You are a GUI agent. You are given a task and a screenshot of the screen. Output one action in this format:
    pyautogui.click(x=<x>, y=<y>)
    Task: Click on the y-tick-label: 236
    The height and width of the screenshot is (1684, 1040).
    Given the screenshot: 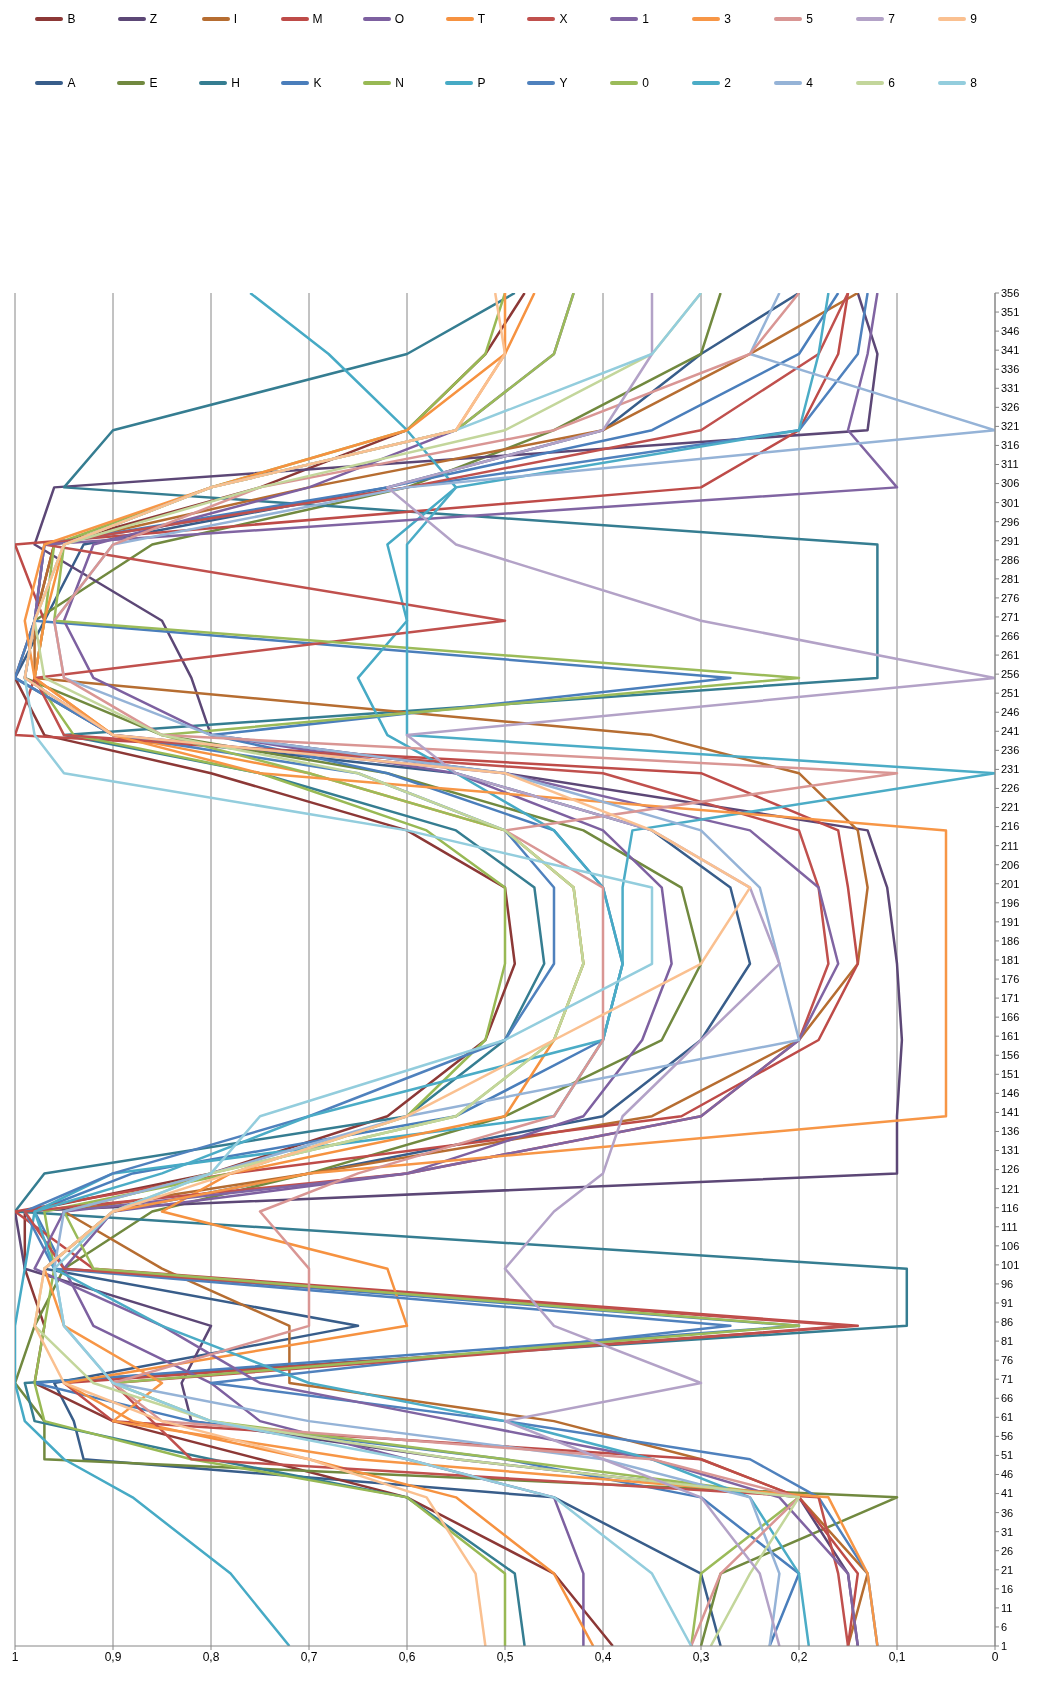 What is the action you would take?
    pyautogui.click(x=1010, y=750)
    